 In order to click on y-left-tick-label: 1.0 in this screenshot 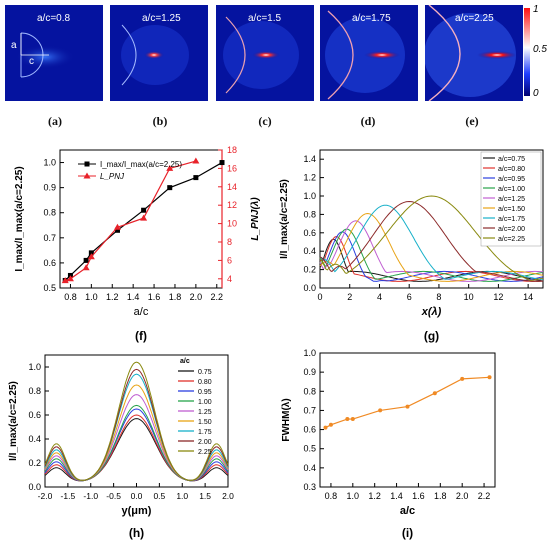, I will do `click(49, 163)`.